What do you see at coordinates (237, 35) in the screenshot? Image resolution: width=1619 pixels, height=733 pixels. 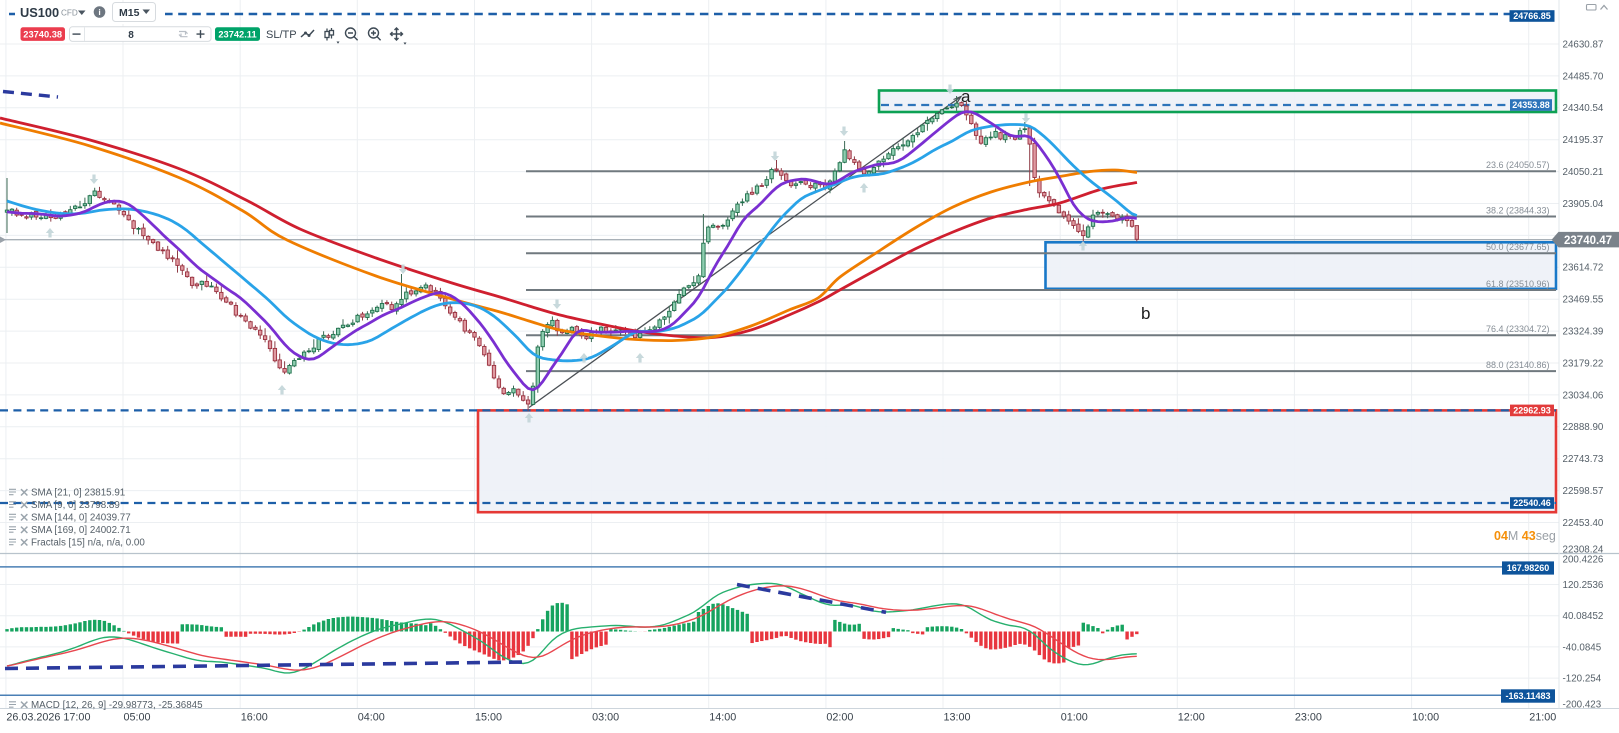 I see `svg-text: 23742.11` at bounding box center [237, 35].